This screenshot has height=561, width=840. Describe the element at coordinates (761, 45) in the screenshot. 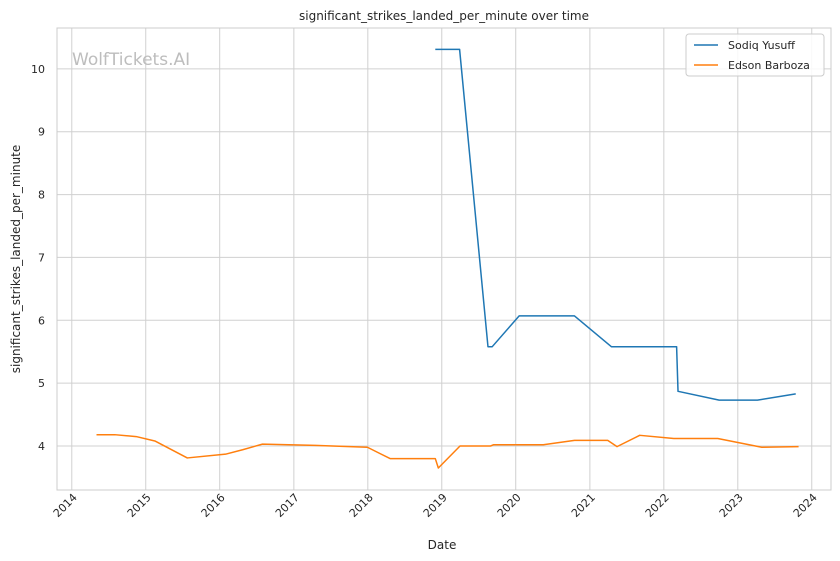

I see `legend-label: Sodiq Yusuff` at that location.